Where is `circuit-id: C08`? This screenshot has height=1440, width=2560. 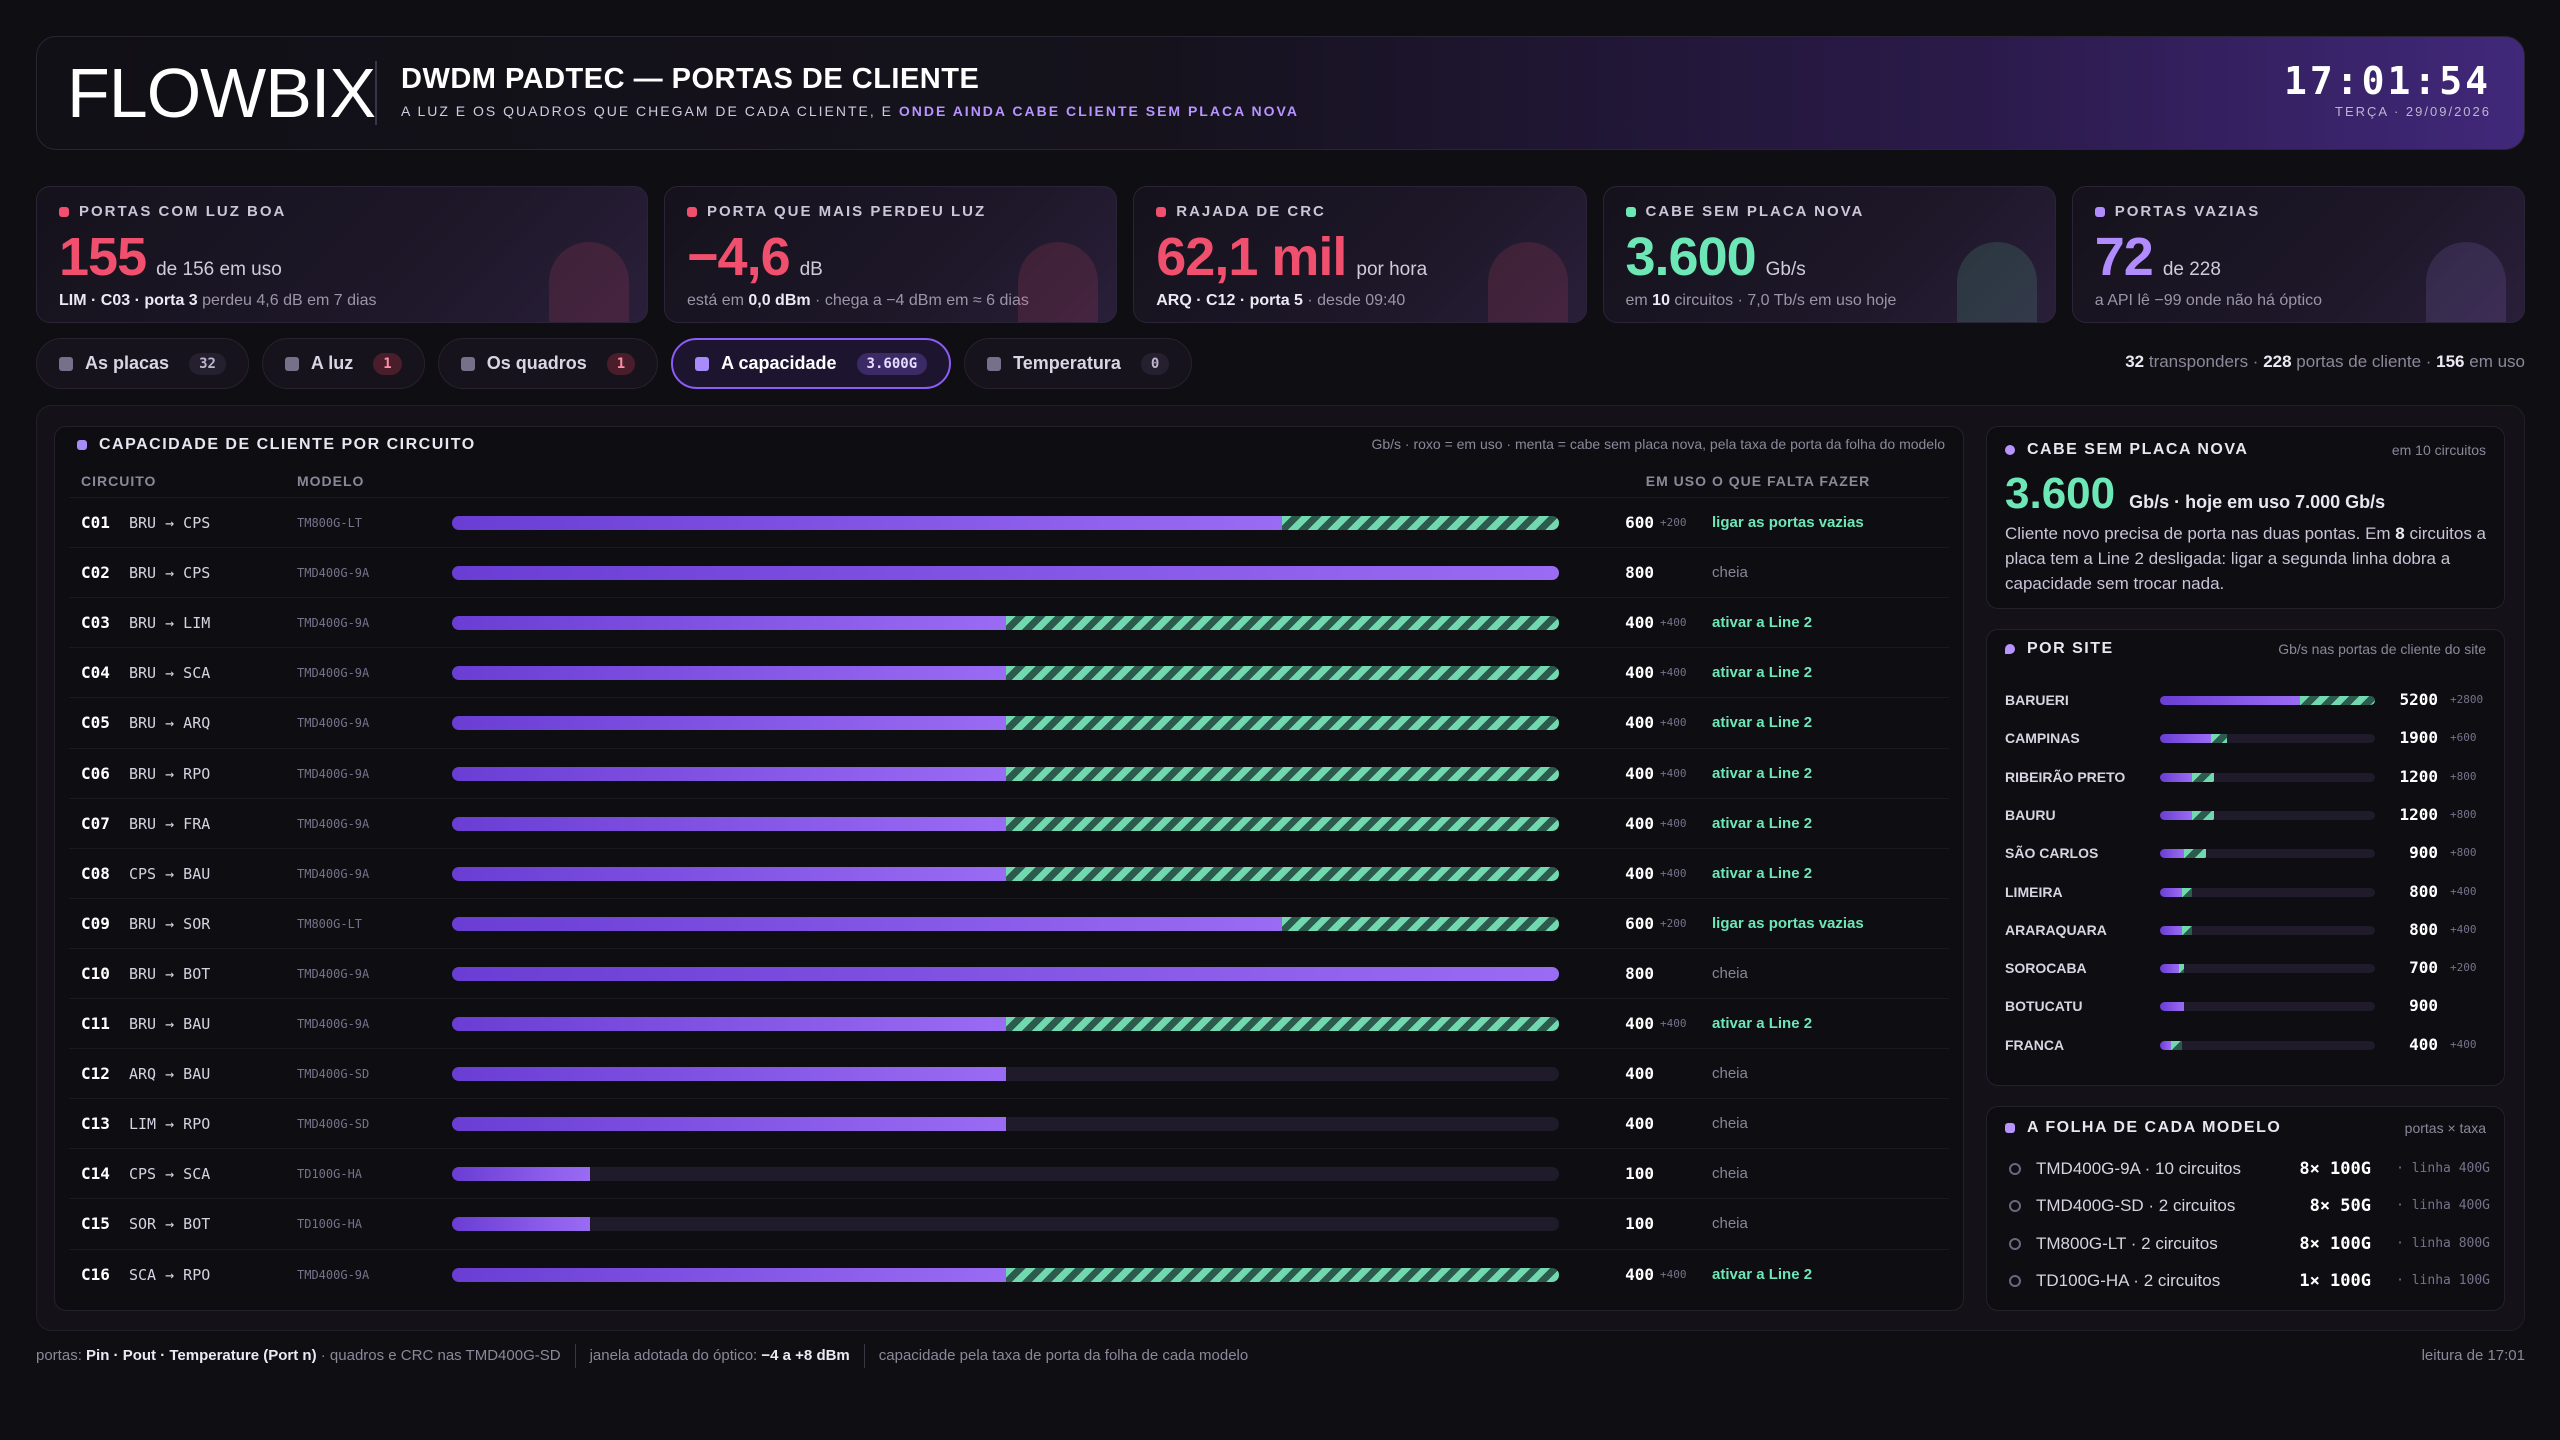 circuit-id: C08 is located at coordinates (95, 873).